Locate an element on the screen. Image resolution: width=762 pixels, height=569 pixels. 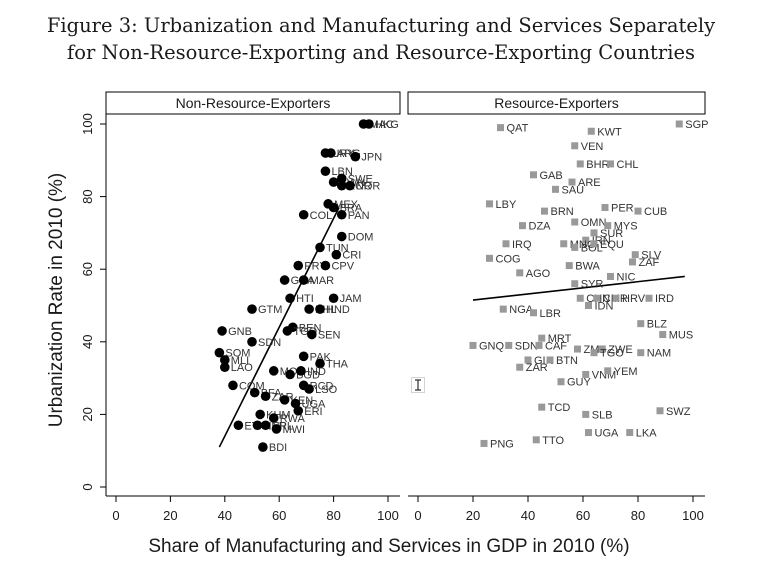
x-tick-label: 20 is located at coordinates (170, 515).